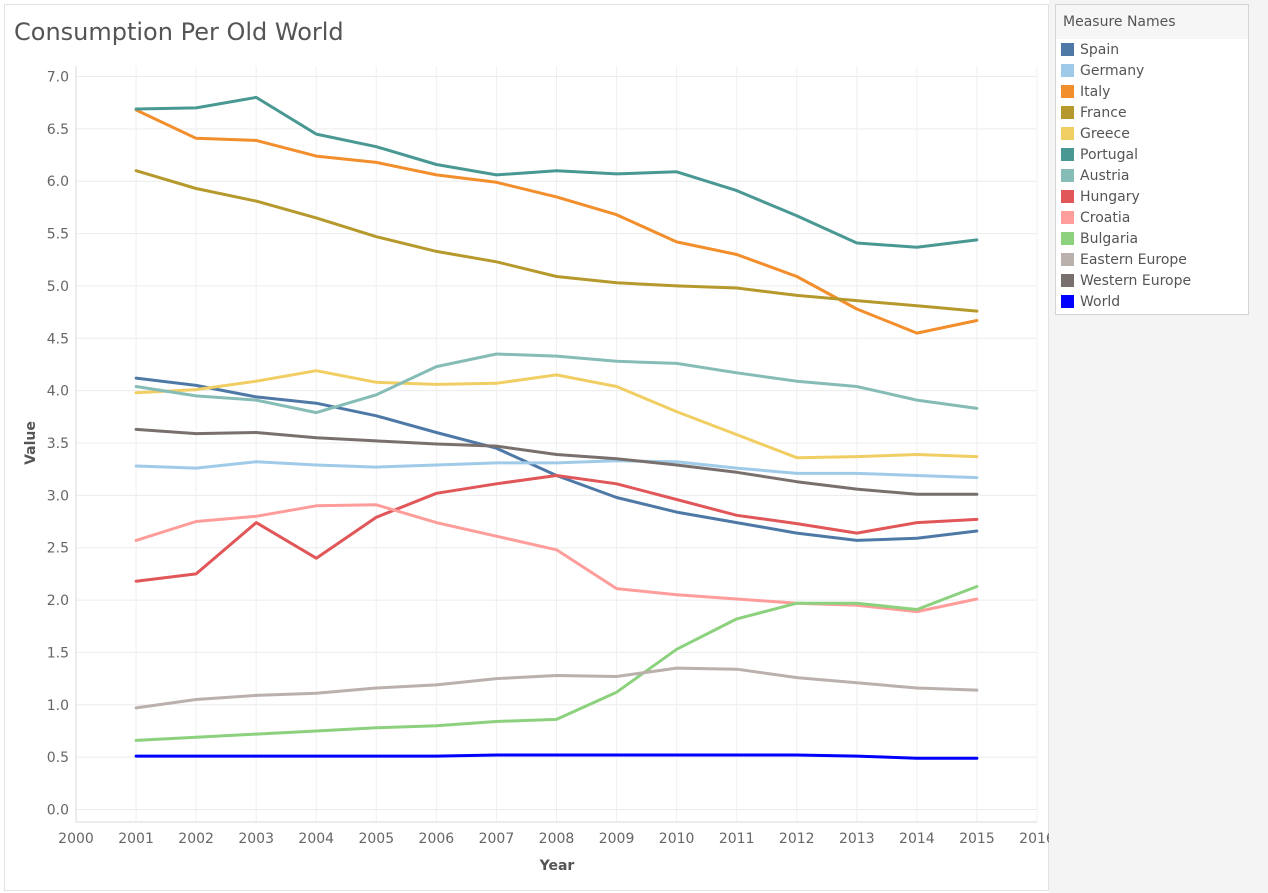 This screenshot has height=893, width=1268. I want to click on y-tick-label-9: 4.5, so click(58, 339).